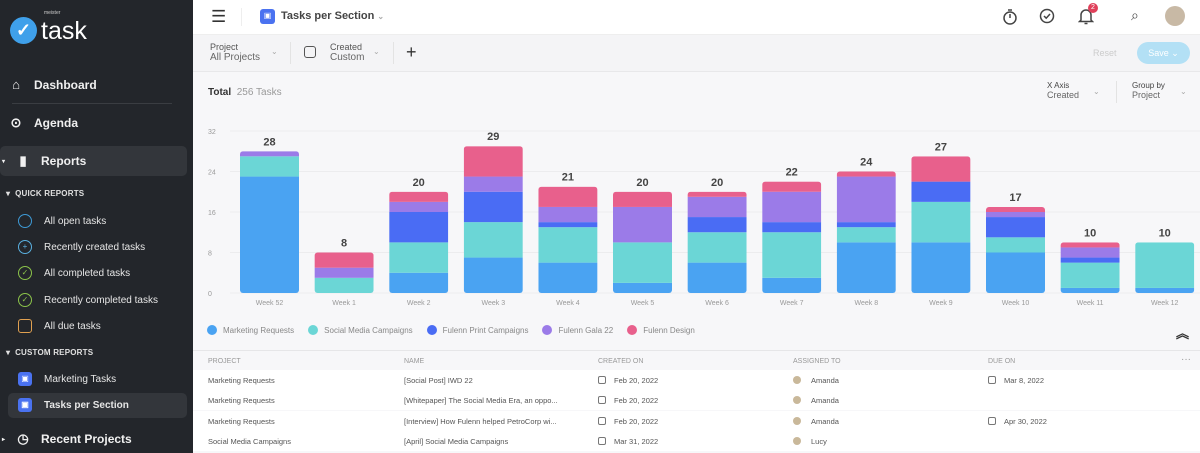 Image resolution: width=1200 pixels, height=453 pixels. Describe the element at coordinates (59, 326) in the screenshot. I see `sidebar-item-all-due: All due tasks` at that location.